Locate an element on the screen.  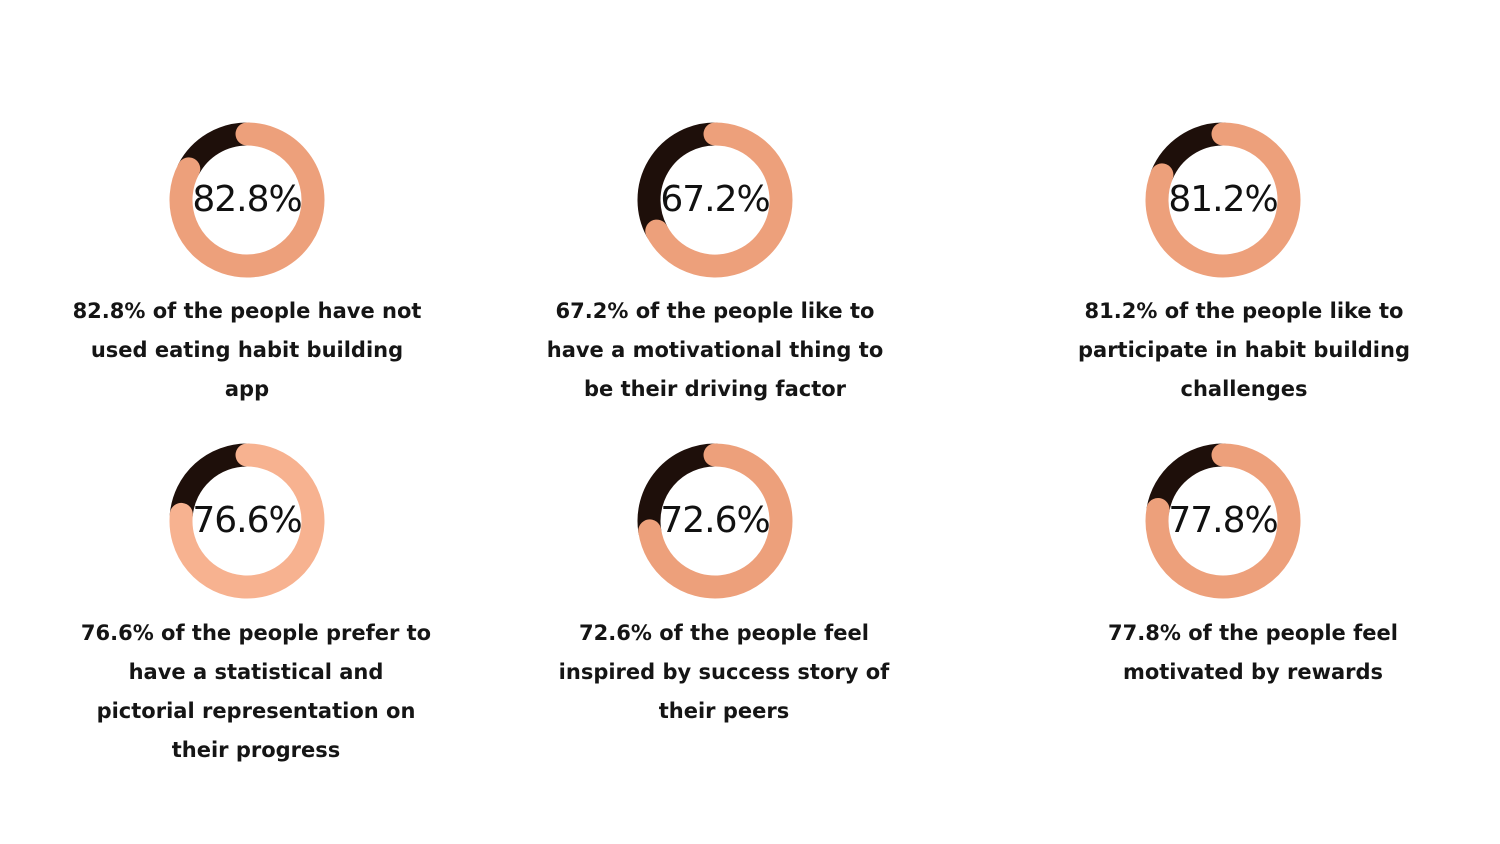
donut-chart-4: 76.6% is located at coordinates (247, 521).